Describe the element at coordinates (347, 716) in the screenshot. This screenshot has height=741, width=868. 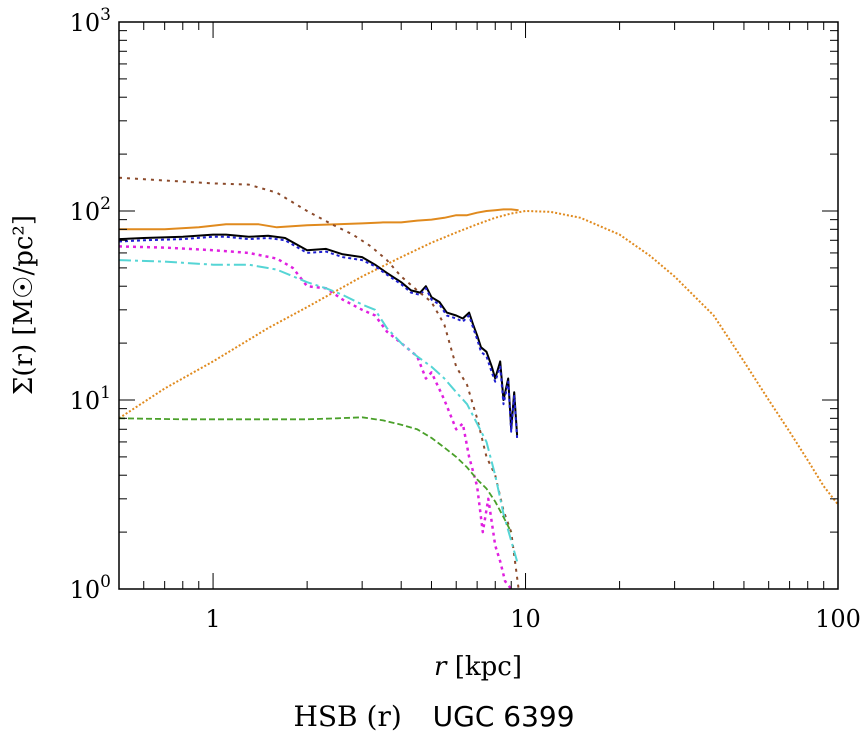
I see `caption-band: HSB (r)` at that location.